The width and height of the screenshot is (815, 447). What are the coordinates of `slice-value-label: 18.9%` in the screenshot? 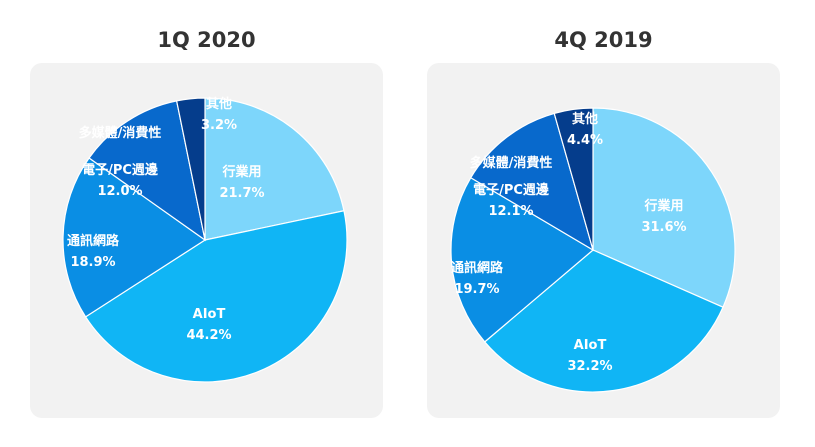 It's located at (92, 262).